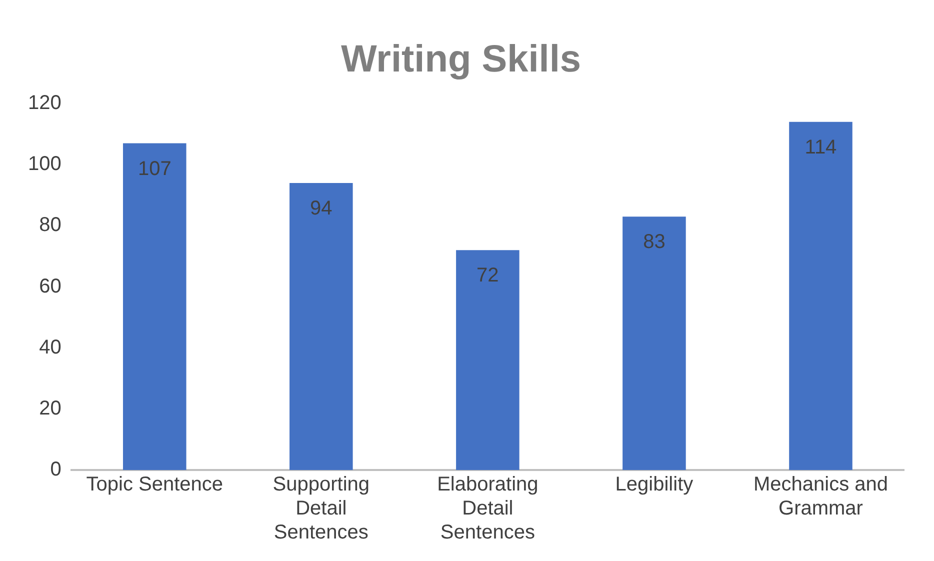  Describe the element at coordinates (56, 469) in the screenshot. I see `y-tick-label: 0` at that location.